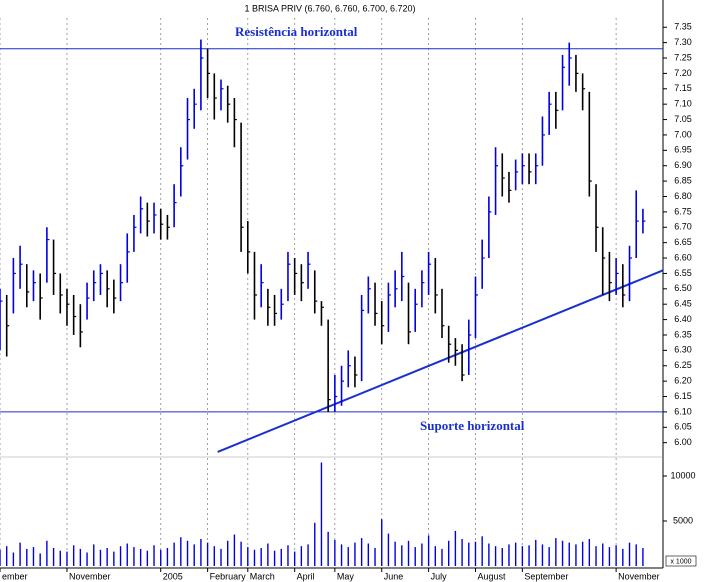 Image resolution: width=707 pixels, height=582 pixels. I want to click on y-tick-label: 6.00, so click(683, 442).